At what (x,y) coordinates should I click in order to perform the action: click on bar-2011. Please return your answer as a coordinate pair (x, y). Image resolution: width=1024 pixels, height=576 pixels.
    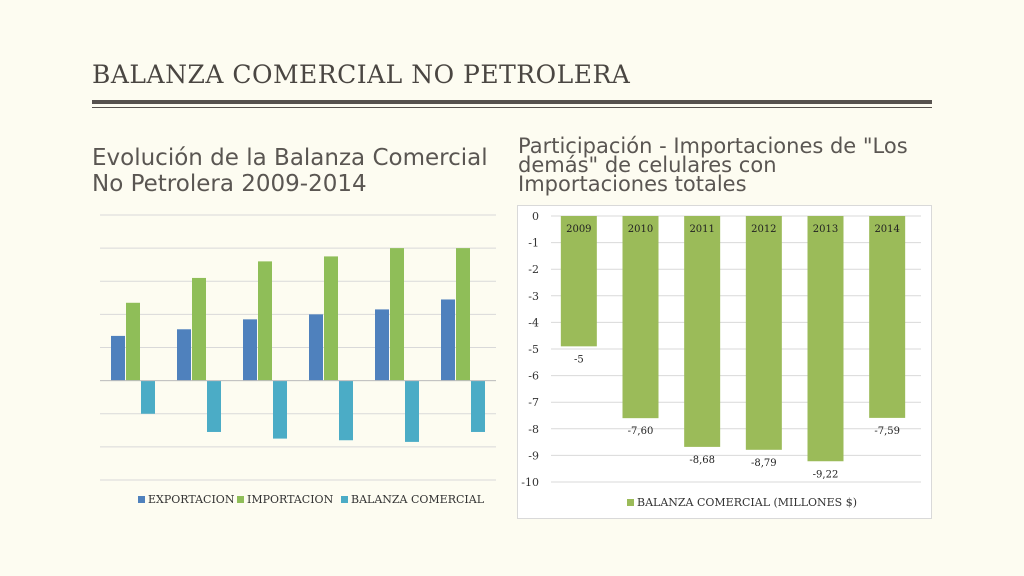
    Looking at the image, I should click on (702, 331).